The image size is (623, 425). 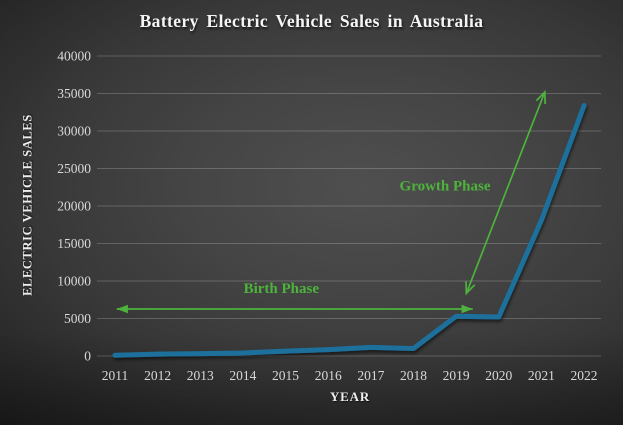 I want to click on x-tick-label: 2021, so click(x=541, y=375).